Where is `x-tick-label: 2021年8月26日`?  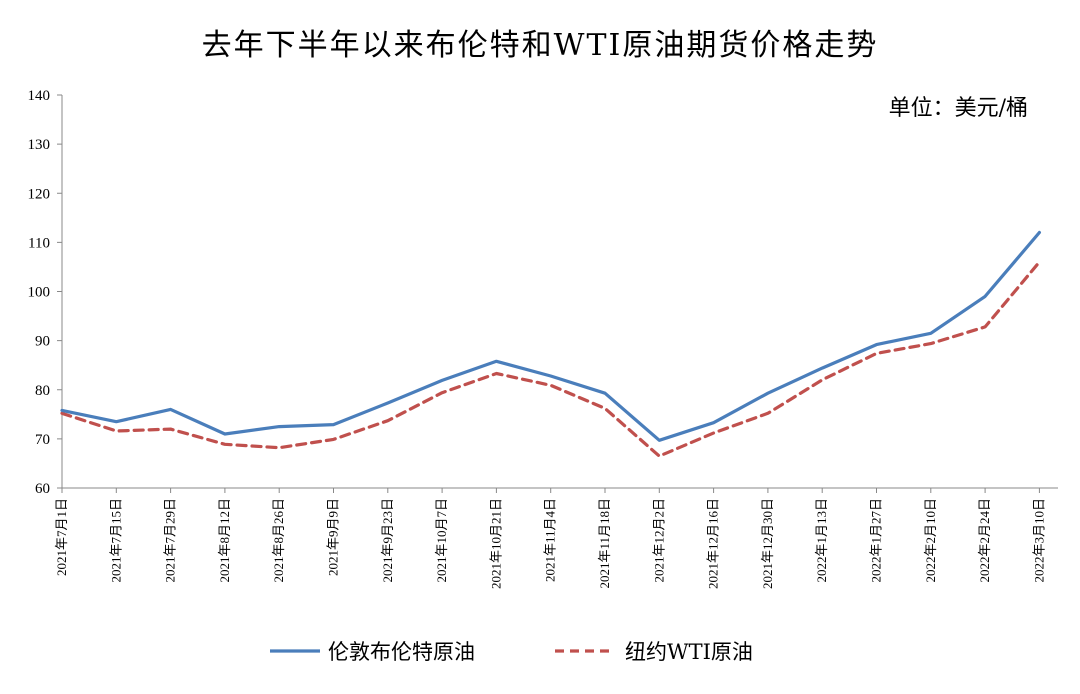
x-tick-label: 2021年8月26日 is located at coordinates (278, 540).